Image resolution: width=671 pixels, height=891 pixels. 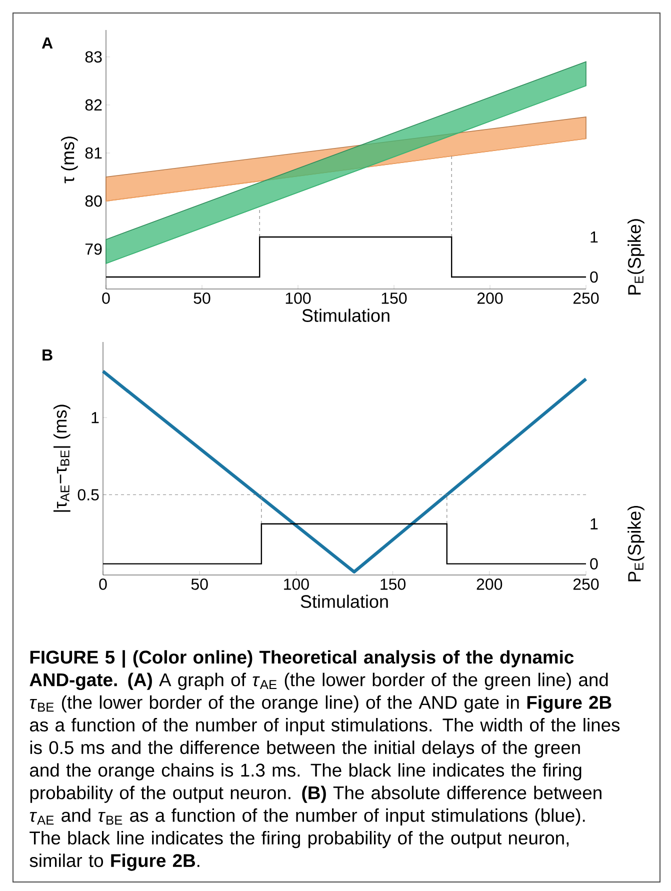 What do you see at coordinates (61, 458) in the screenshot?
I see `y-axis-title: |τ$_{AE}$−τ$_{BE}$| (ms)` at bounding box center [61, 458].